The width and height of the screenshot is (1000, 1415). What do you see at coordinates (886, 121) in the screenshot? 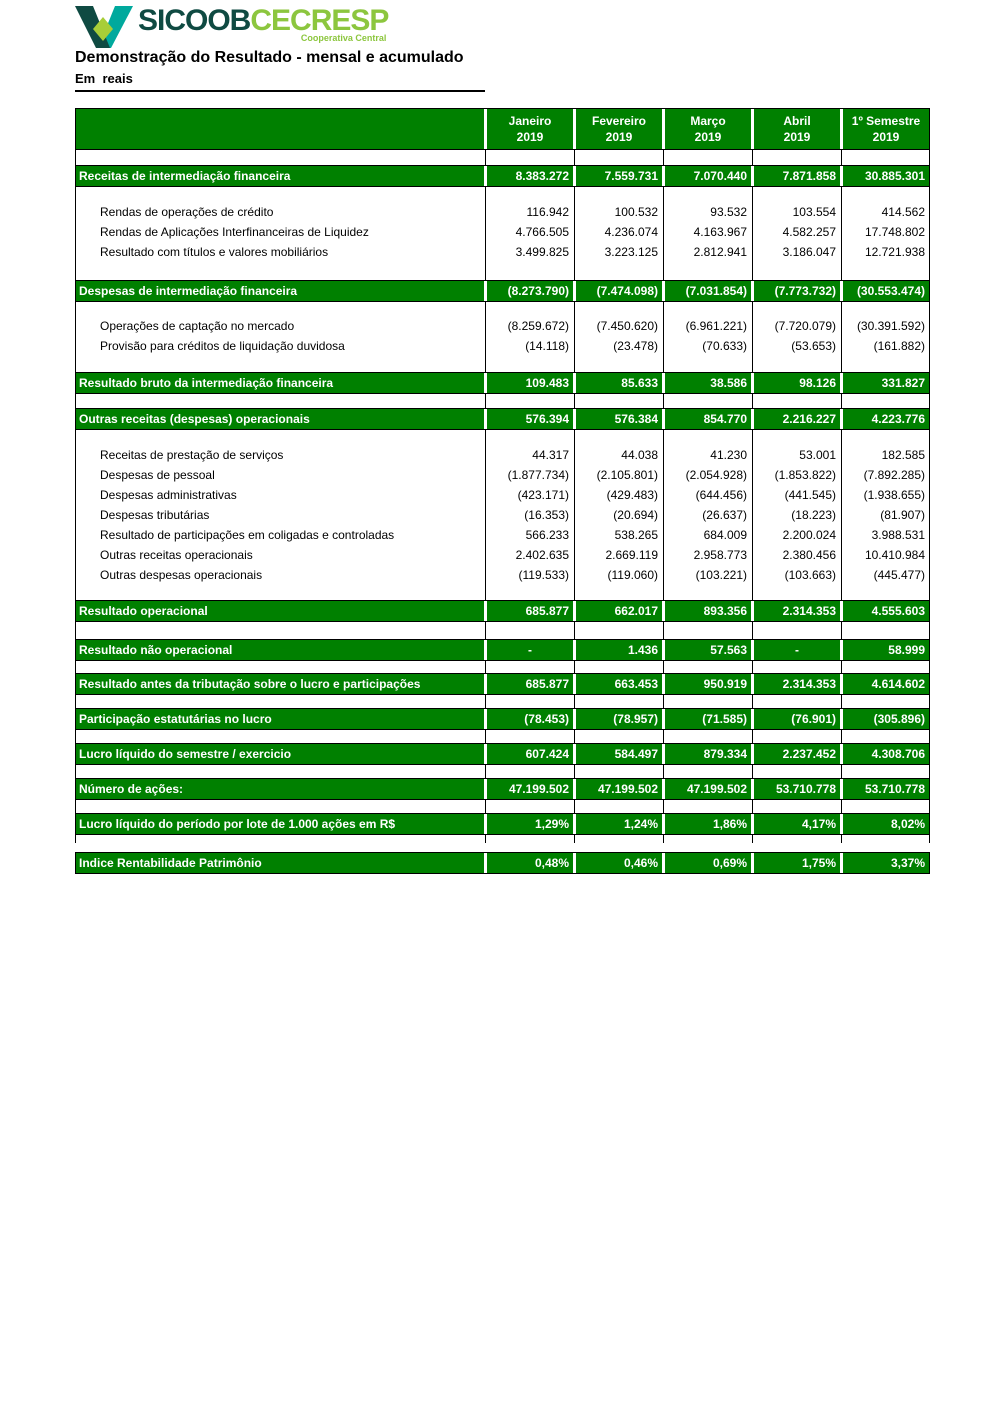
I see `column-header-month: 1º Semestre` at bounding box center [886, 121].